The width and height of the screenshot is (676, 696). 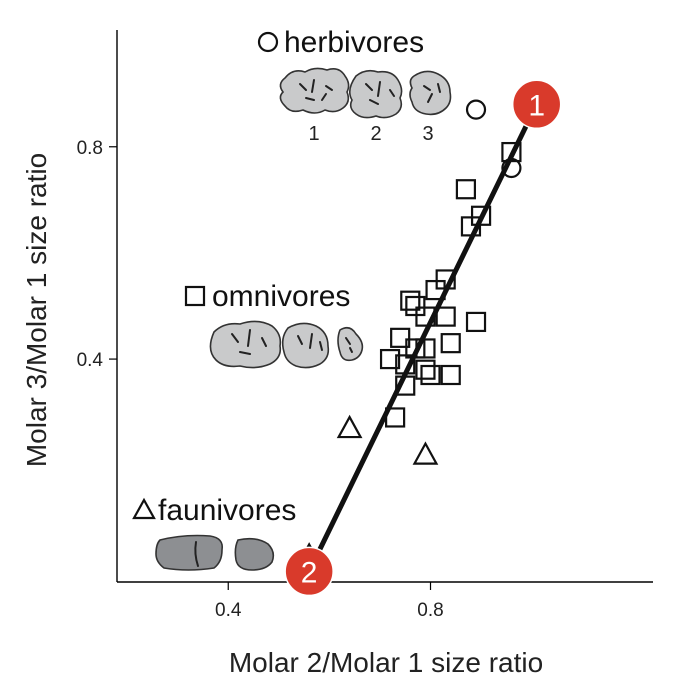 What do you see at coordinates (214, 532) in the screenshot?
I see `legend-faunivores: faunivores` at bounding box center [214, 532].